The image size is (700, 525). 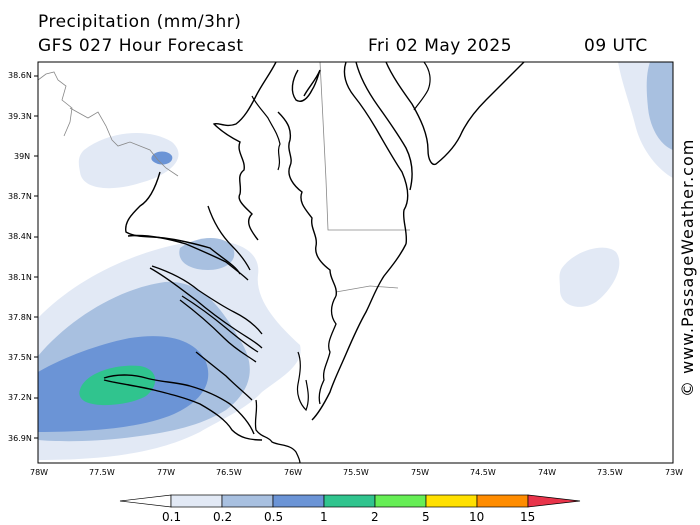 I want to click on legend-label: 0.2, so click(x=222, y=517).